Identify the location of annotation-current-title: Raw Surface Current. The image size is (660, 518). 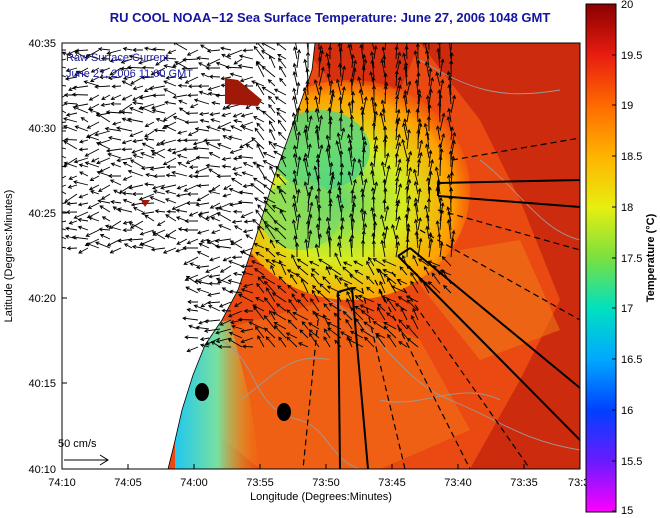
(117, 58).